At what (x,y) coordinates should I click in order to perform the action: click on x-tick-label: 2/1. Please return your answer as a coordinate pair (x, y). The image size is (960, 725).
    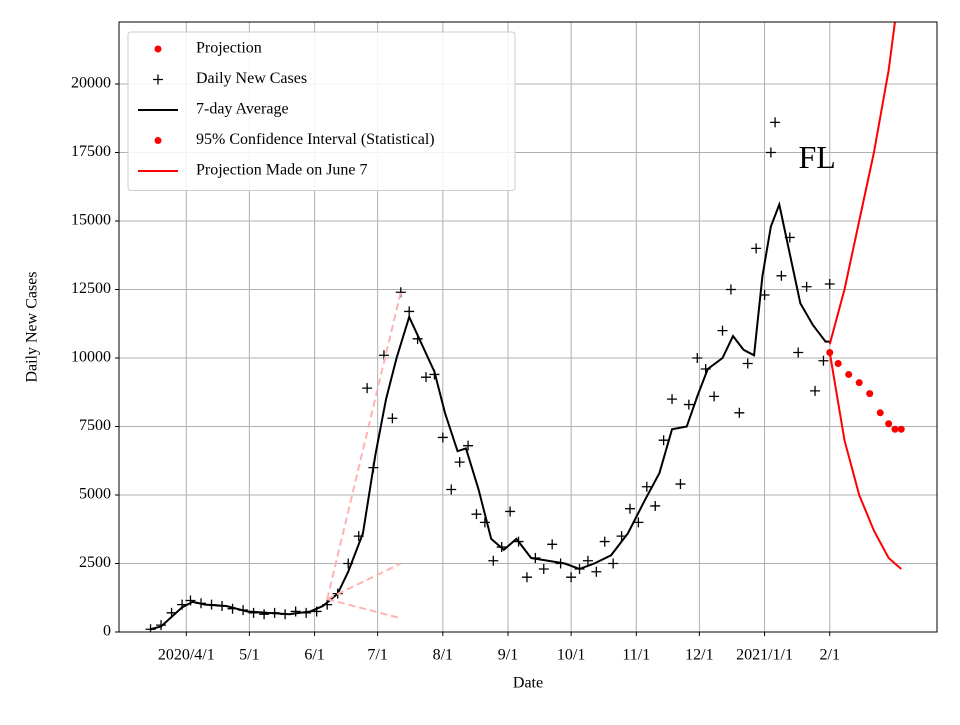
    Looking at the image, I should click on (830, 655).